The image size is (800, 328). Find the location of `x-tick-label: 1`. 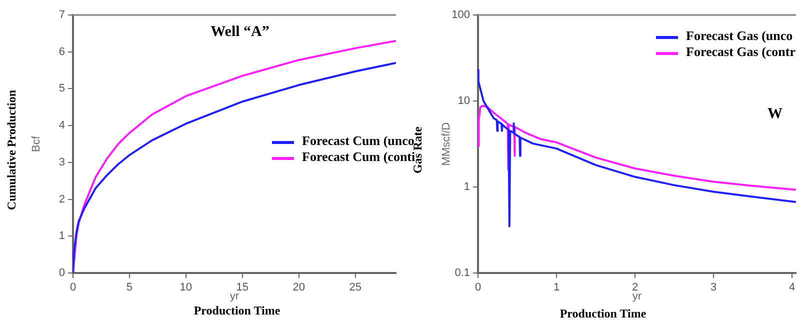

x-tick-label: 1 is located at coordinates (556, 288).